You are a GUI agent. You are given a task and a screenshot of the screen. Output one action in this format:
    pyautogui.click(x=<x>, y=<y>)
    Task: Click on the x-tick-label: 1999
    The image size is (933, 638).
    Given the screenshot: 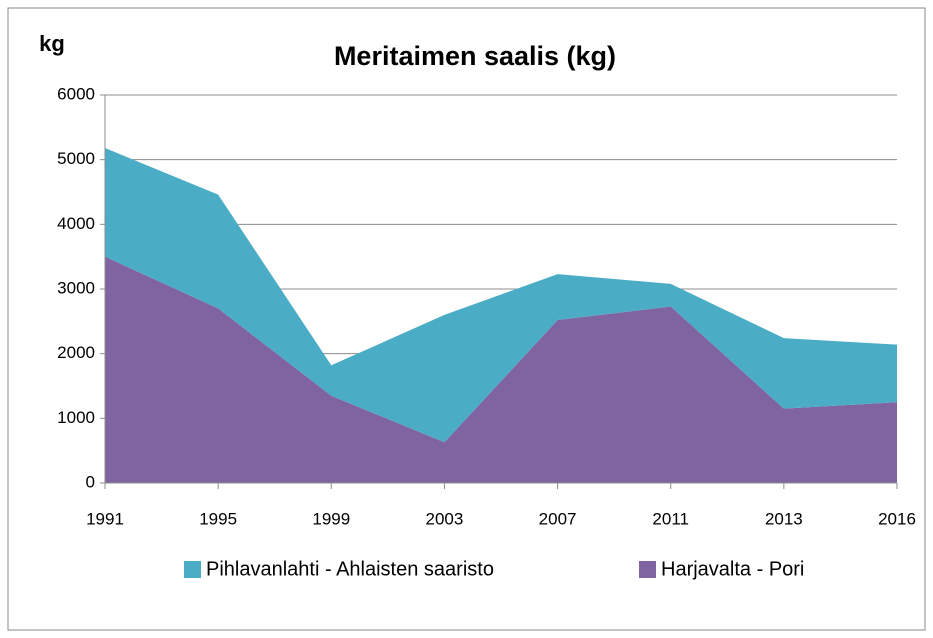 What is the action you would take?
    pyautogui.click(x=331, y=518)
    